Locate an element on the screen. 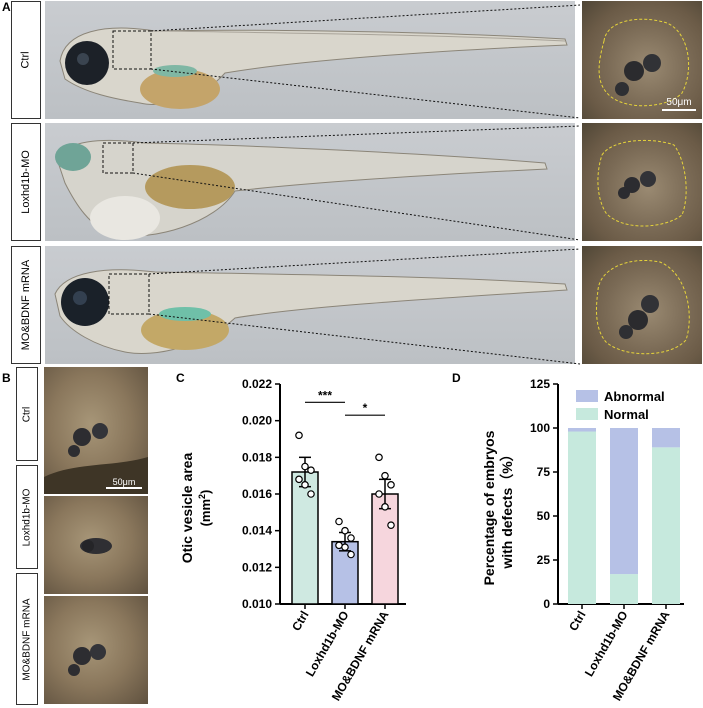  b-image-loxhd1b-mo is located at coordinates (96, 545).